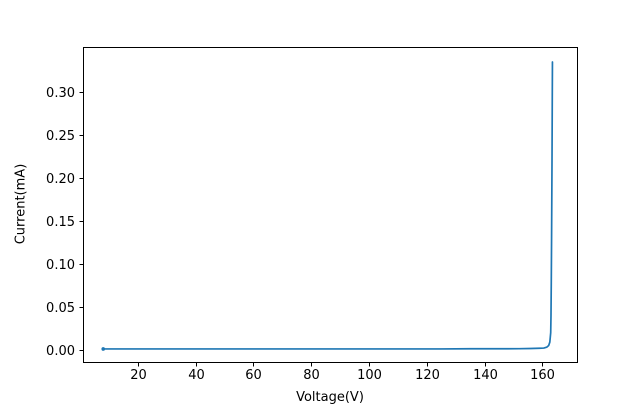 The height and width of the screenshot is (409, 640). Describe the element at coordinates (369, 375) in the screenshot. I see `x-tick-label: 100` at that location.